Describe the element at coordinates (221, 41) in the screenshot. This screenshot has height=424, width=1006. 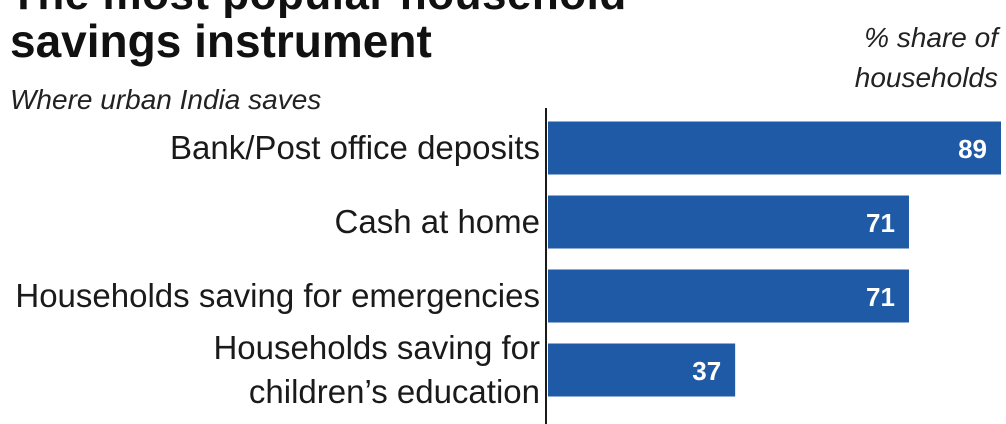
I see `chart-title: savings instrument` at that location.